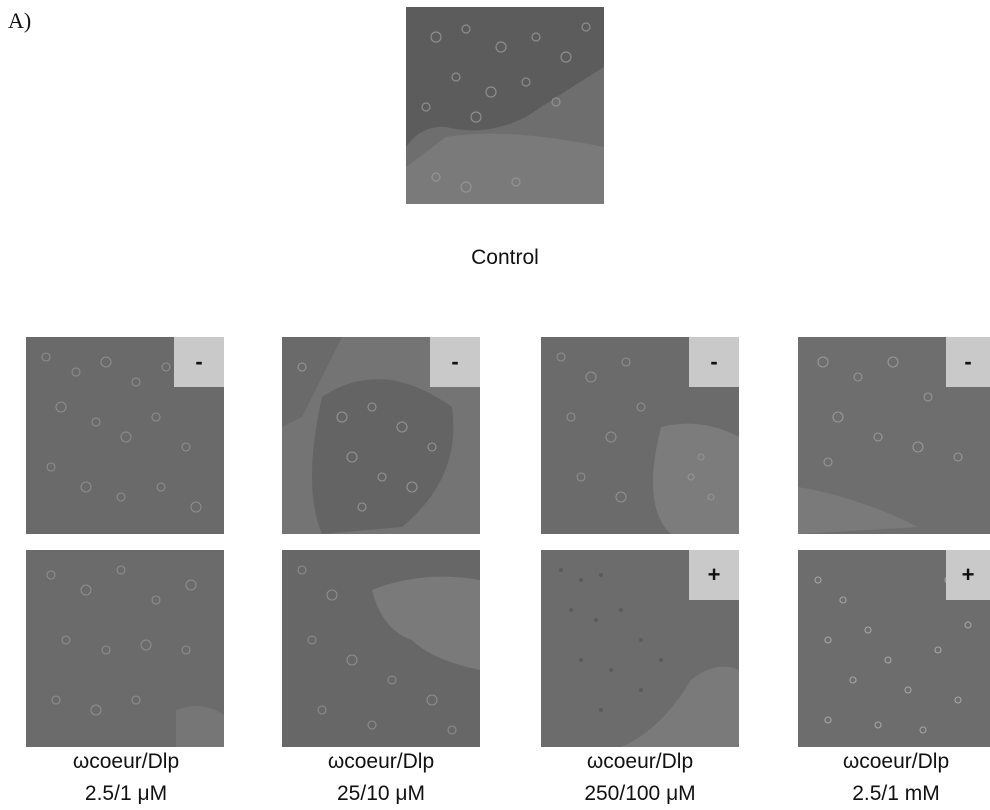 The width and height of the screenshot is (990, 810). I want to click on micrograph-bottom-col4: +, so click(894, 648).